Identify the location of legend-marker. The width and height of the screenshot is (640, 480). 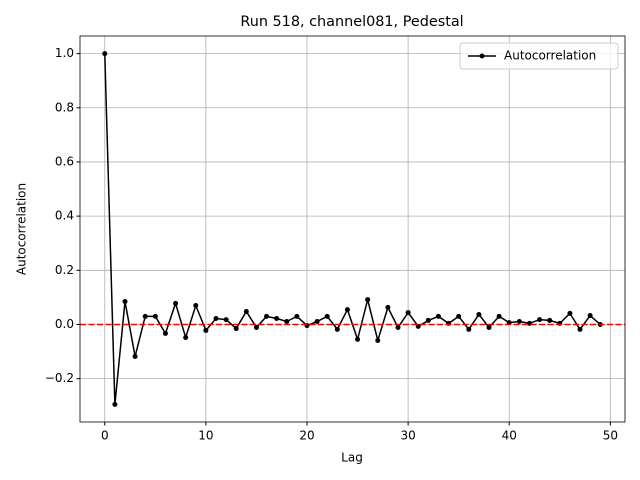
(482, 56).